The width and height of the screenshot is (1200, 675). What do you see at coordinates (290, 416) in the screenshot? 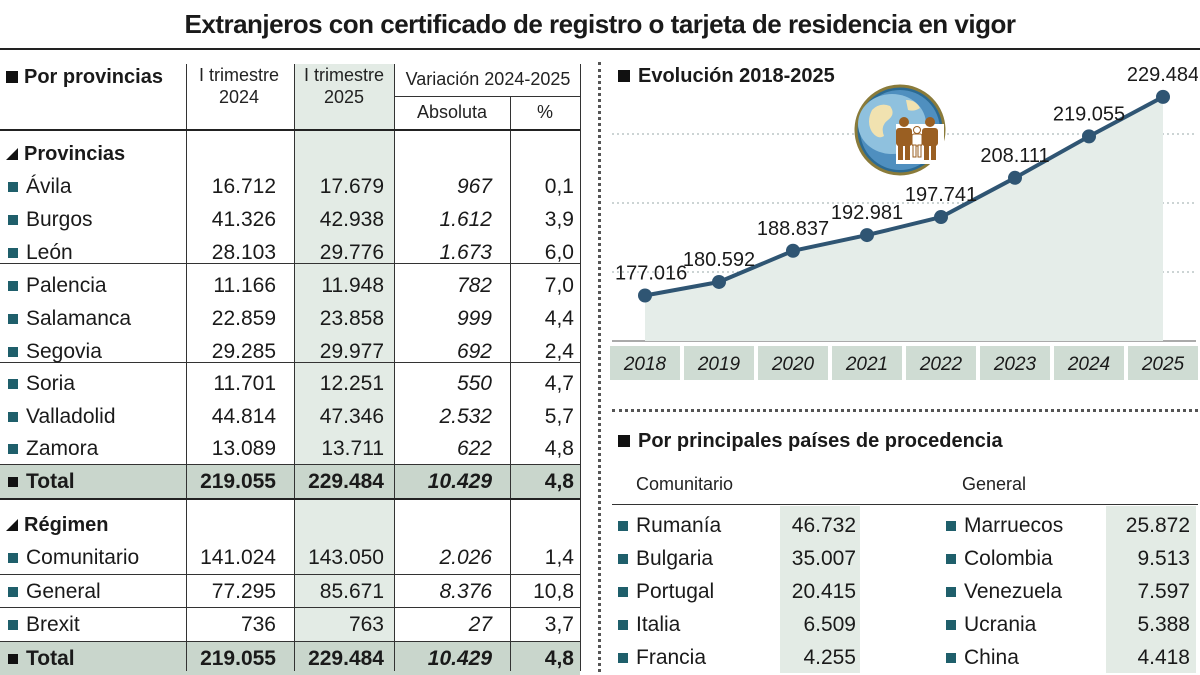
I see `table-row: Valladolid 44.814 47.346 2.532 5,7` at bounding box center [290, 416].